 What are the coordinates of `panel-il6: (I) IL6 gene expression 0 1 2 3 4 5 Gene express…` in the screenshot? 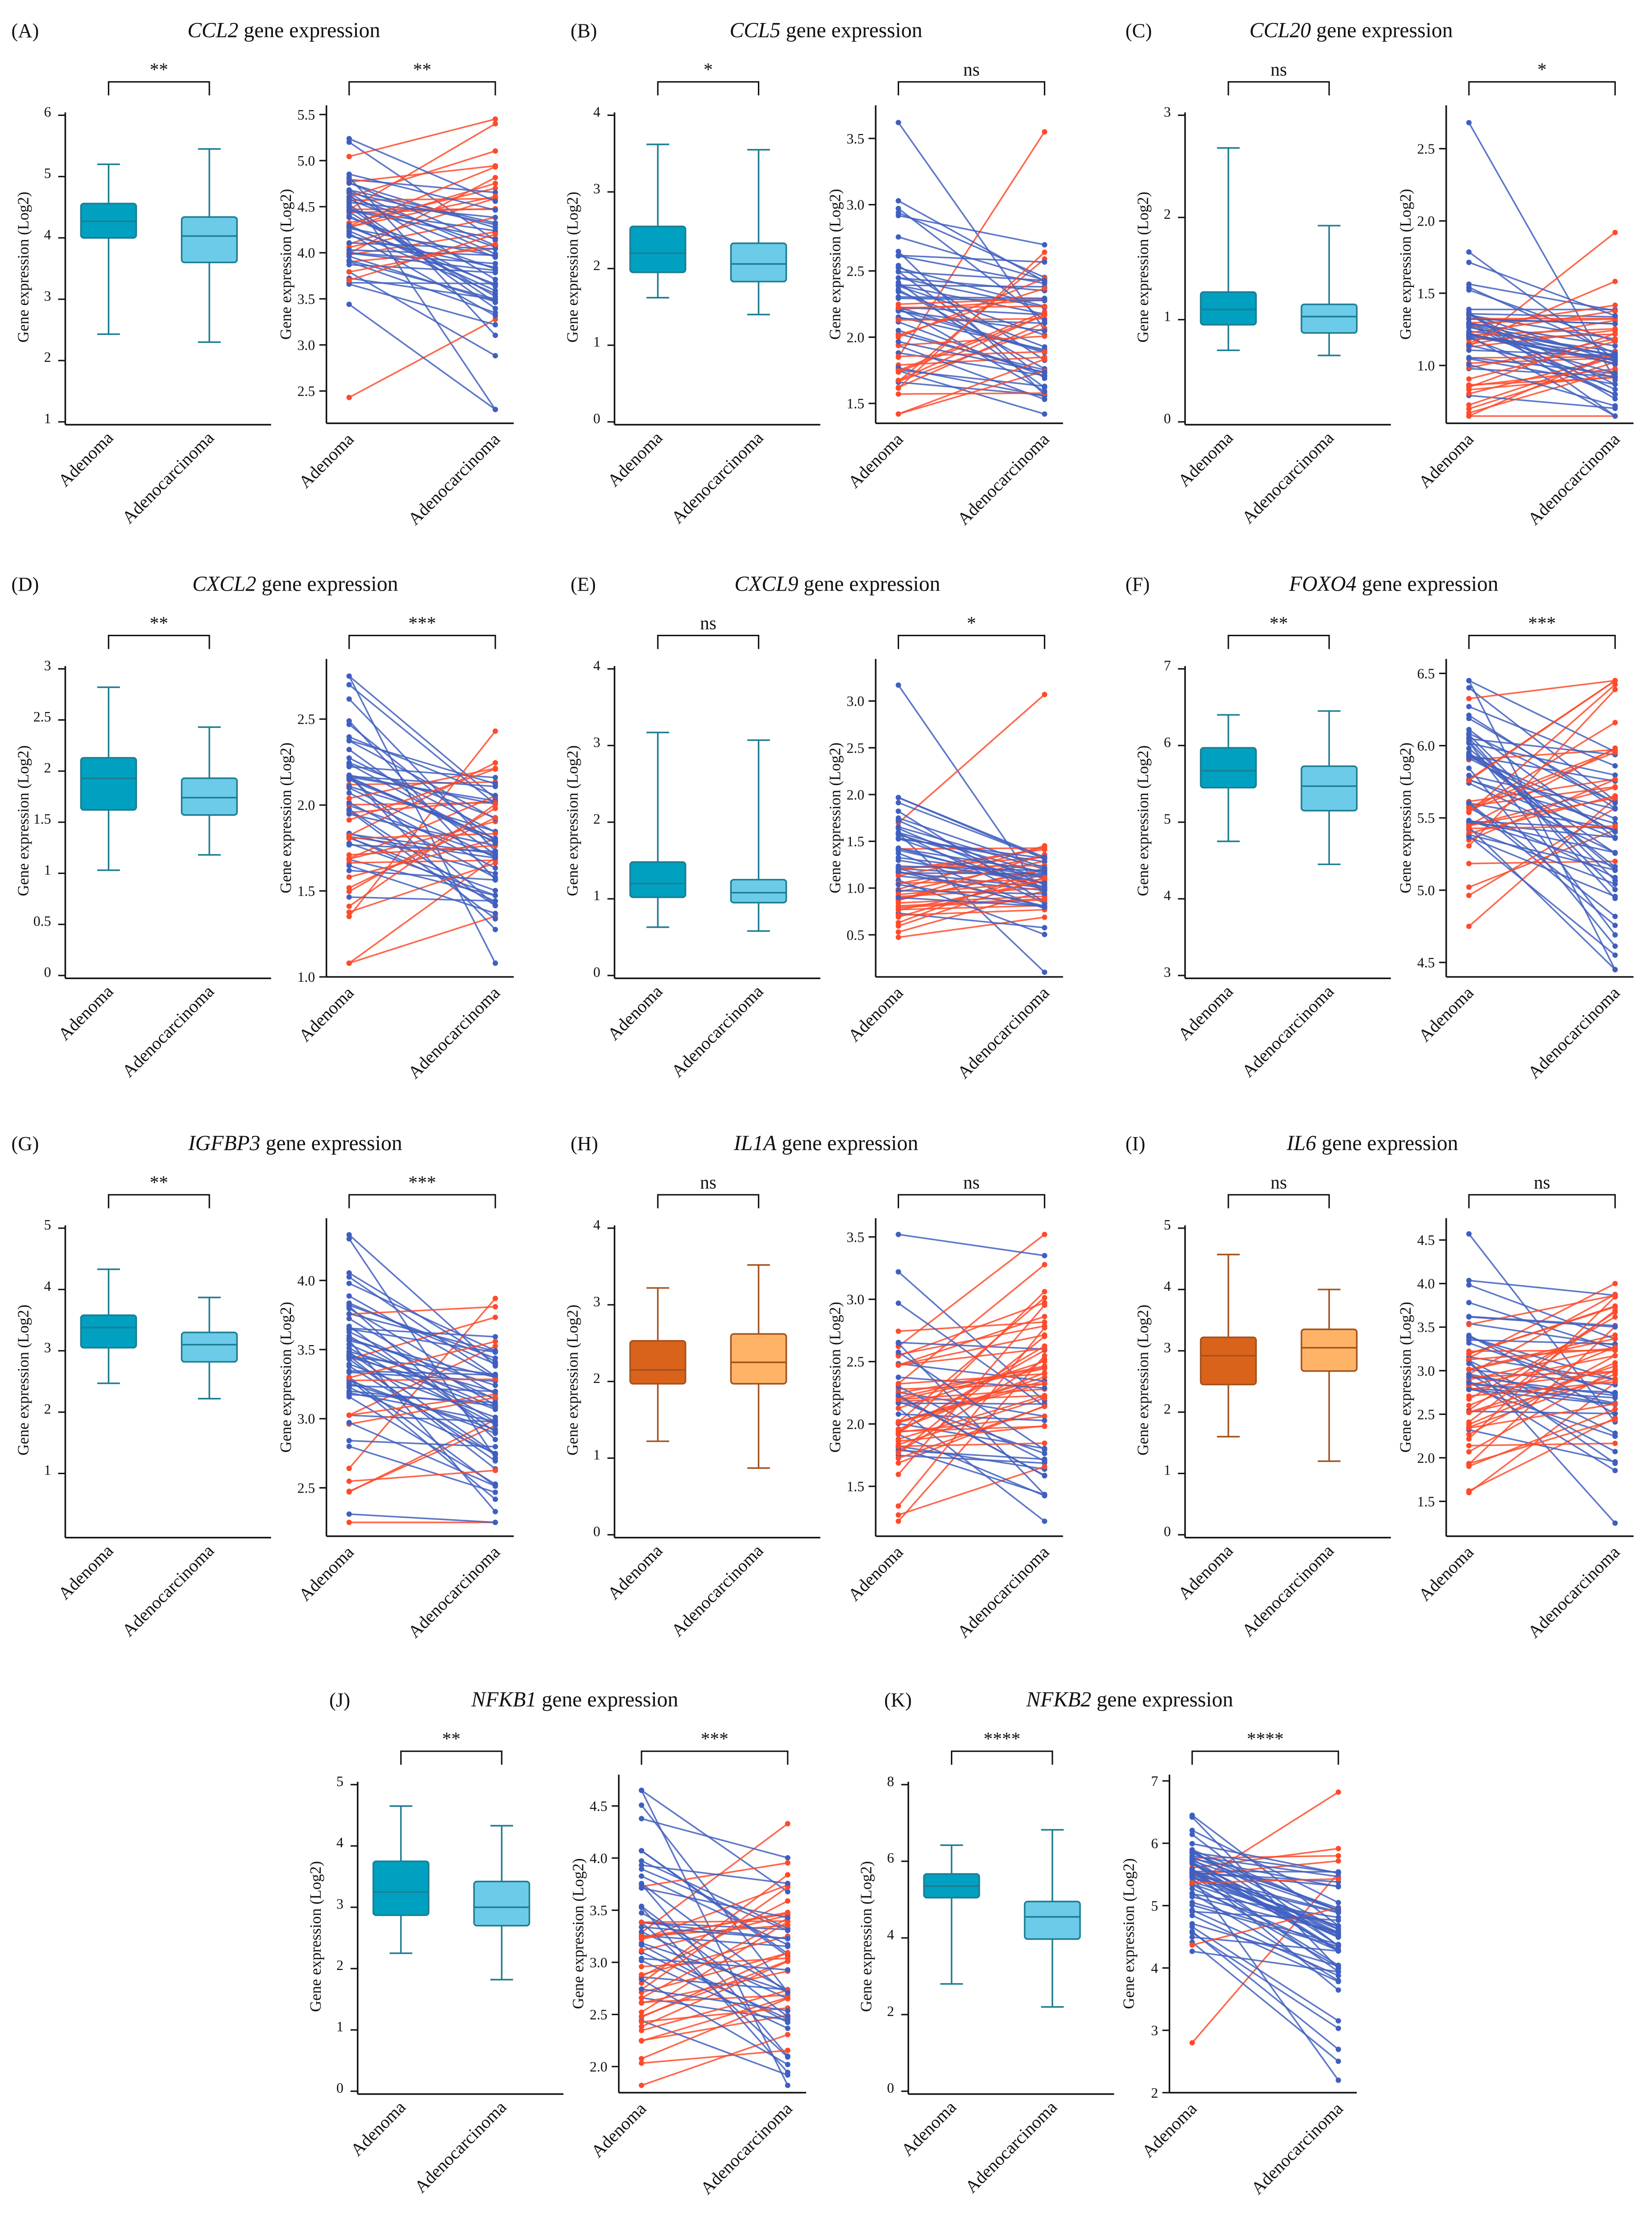 It's located at (1380, 1387).